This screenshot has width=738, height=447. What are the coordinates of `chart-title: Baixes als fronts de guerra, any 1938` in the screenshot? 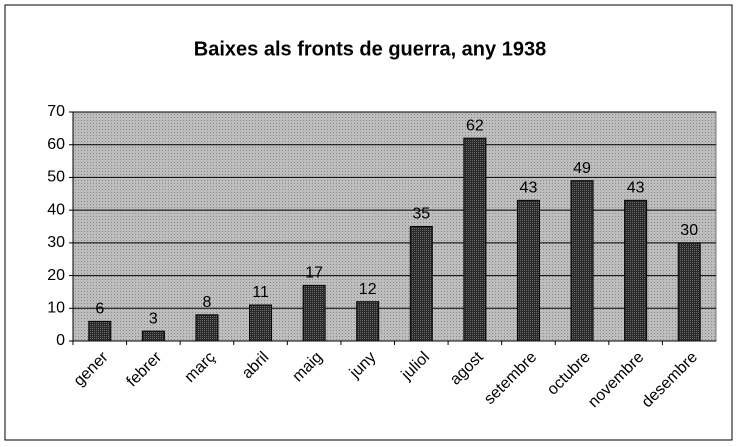 It's located at (370, 49).